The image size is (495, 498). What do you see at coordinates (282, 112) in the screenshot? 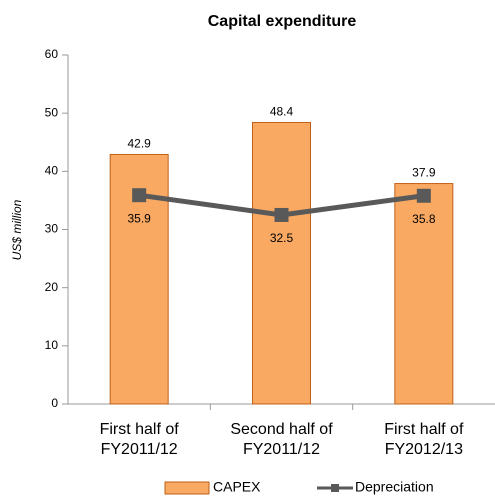
I see `bar-value-label: 48.4` at bounding box center [282, 112].